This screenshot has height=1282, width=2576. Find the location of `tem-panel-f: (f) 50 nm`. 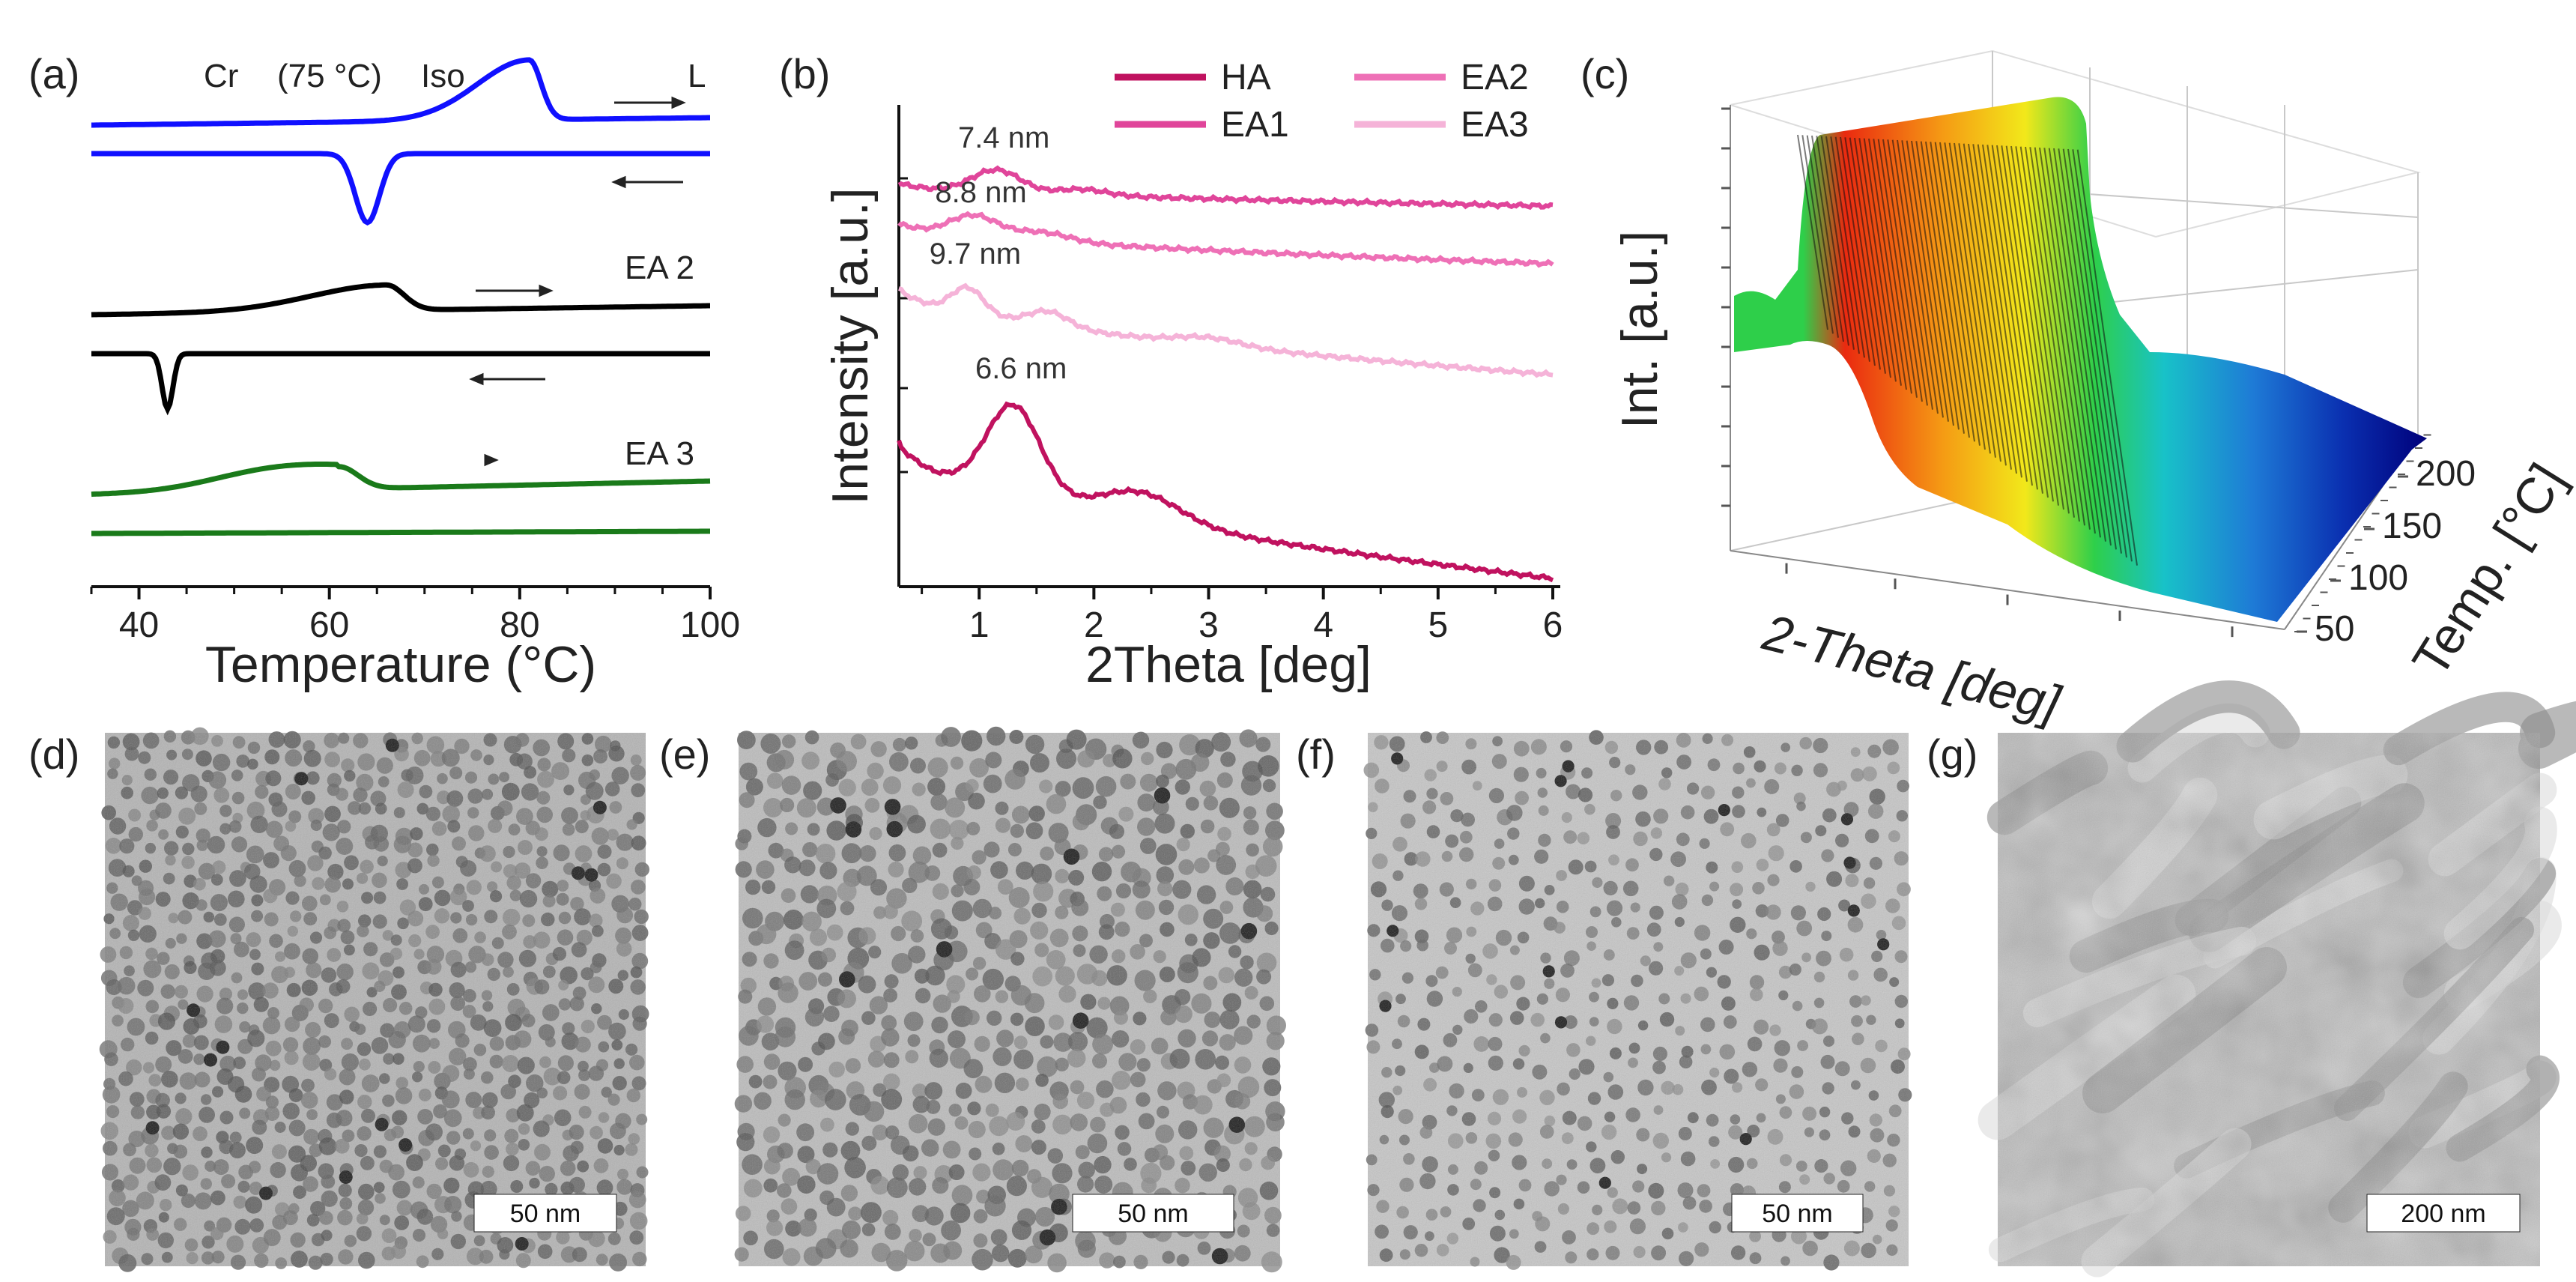

tem-panel-f: (f) 50 nm is located at coordinates (1604, 1000).